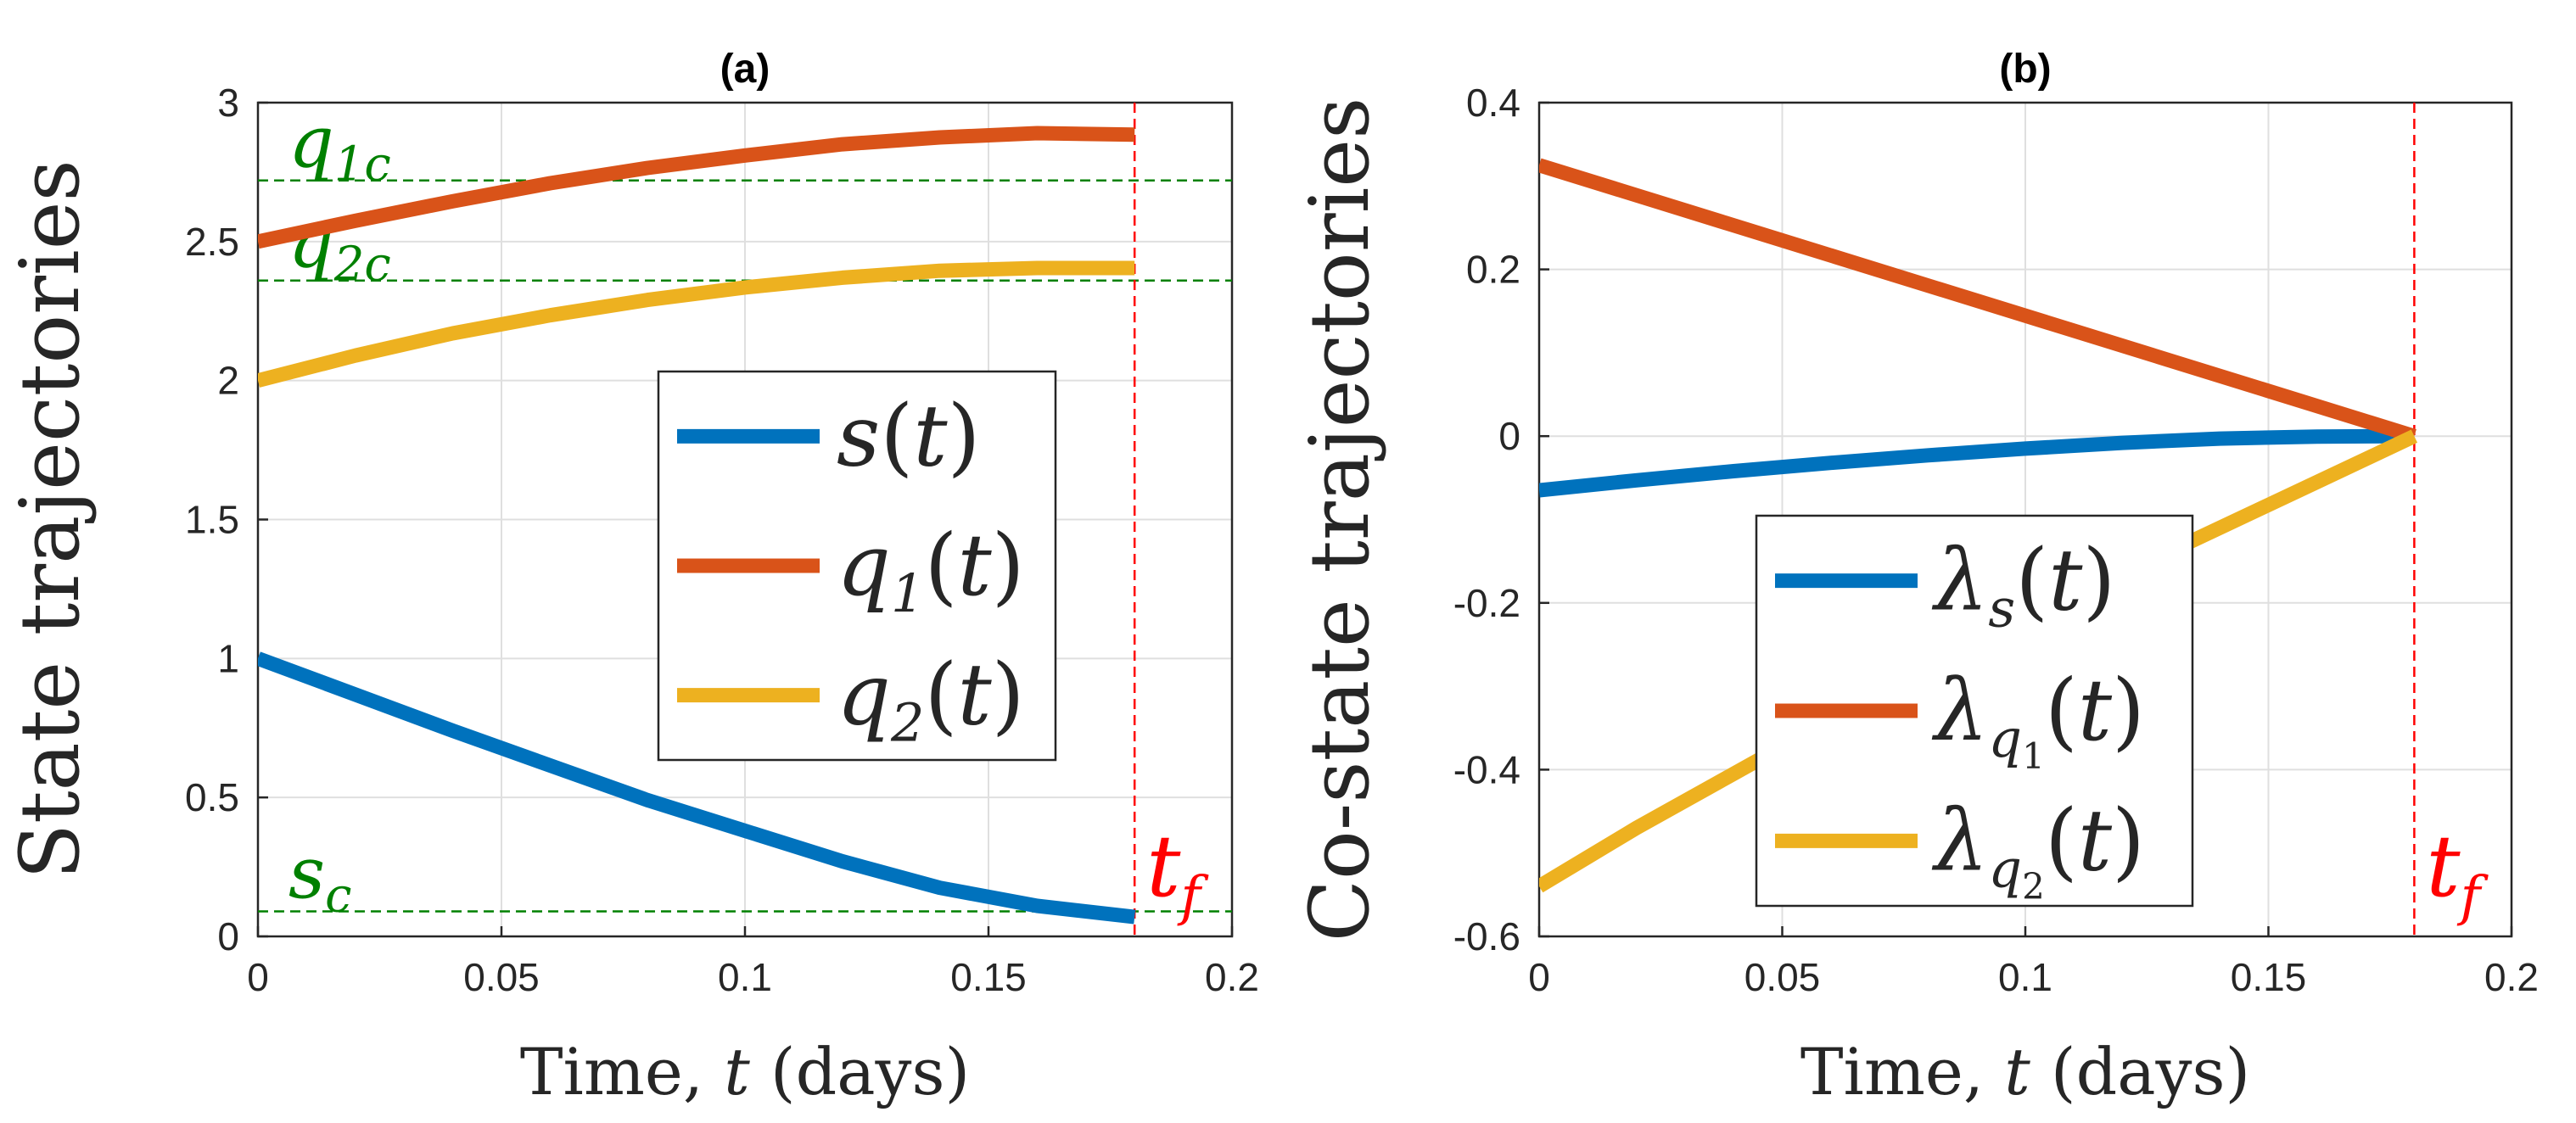 The image size is (2576, 1123). I want to click on y-tick-label: 3, so click(228, 103).